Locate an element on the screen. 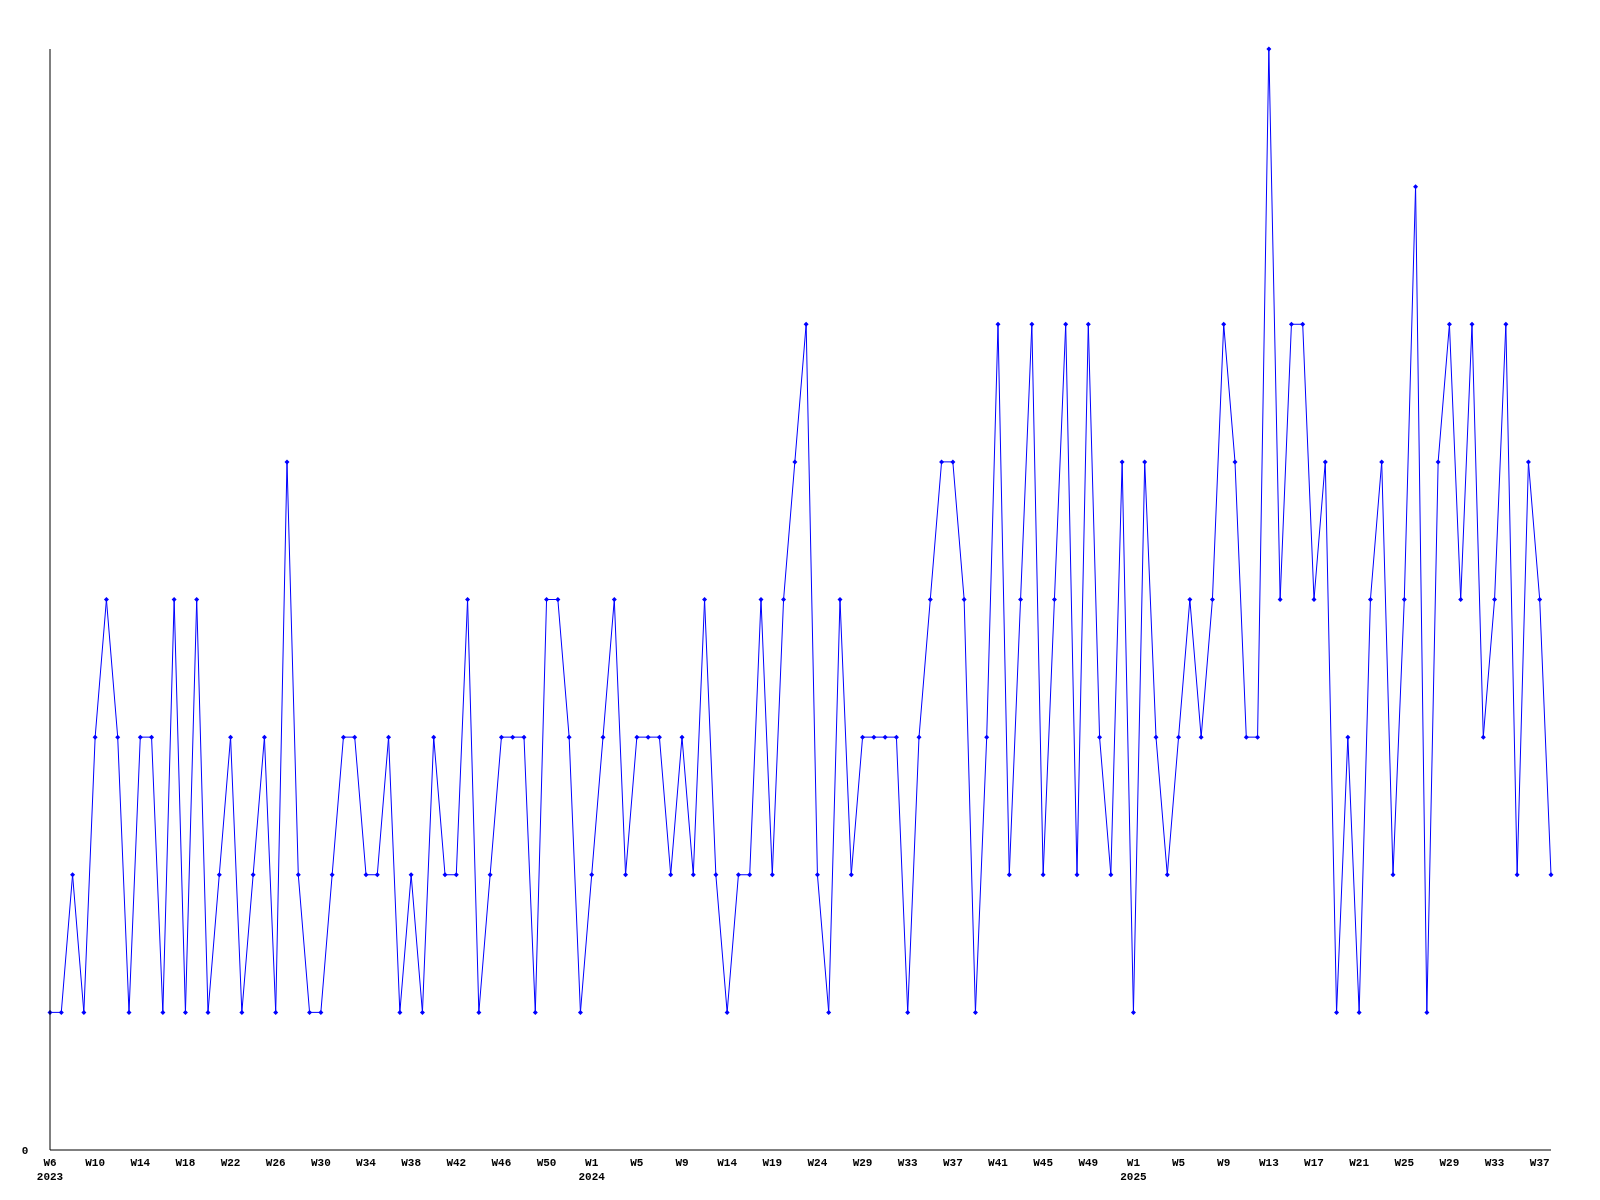 This screenshot has width=1600, height=1200. x-tick-label: W24 is located at coordinates (817, 1163).